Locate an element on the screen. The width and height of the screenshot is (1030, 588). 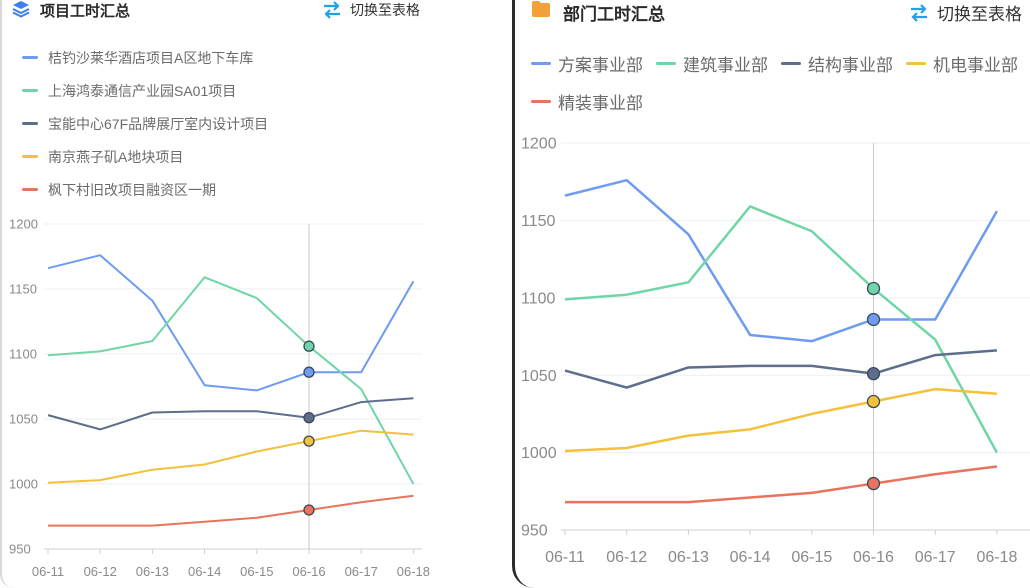
legend-label: 南京燕子矶A地块项目 is located at coordinates (116, 156).